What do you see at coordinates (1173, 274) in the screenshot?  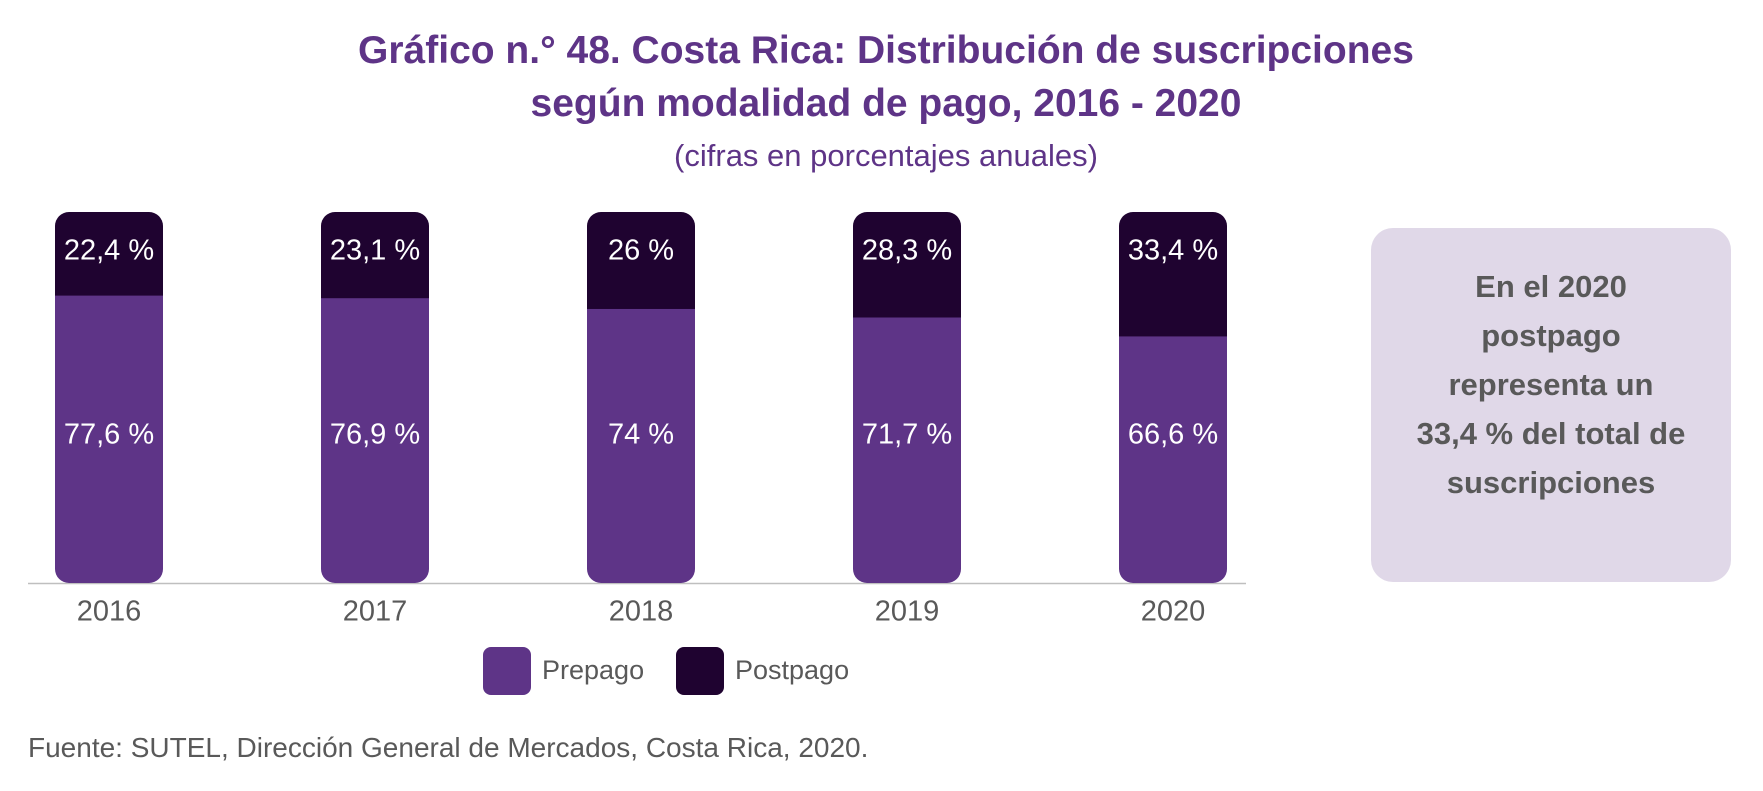 I see `bar-postpago-2020` at bounding box center [1173, 274].